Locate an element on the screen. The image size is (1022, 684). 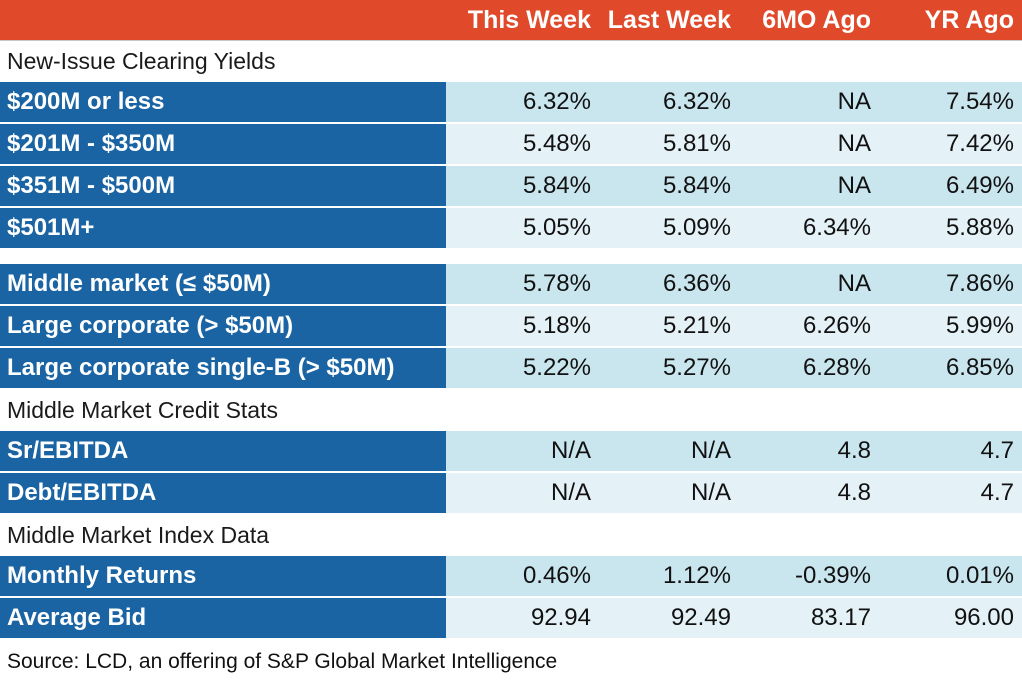
header-yr-ago: YR Ago is located at coordinates (950, 20).